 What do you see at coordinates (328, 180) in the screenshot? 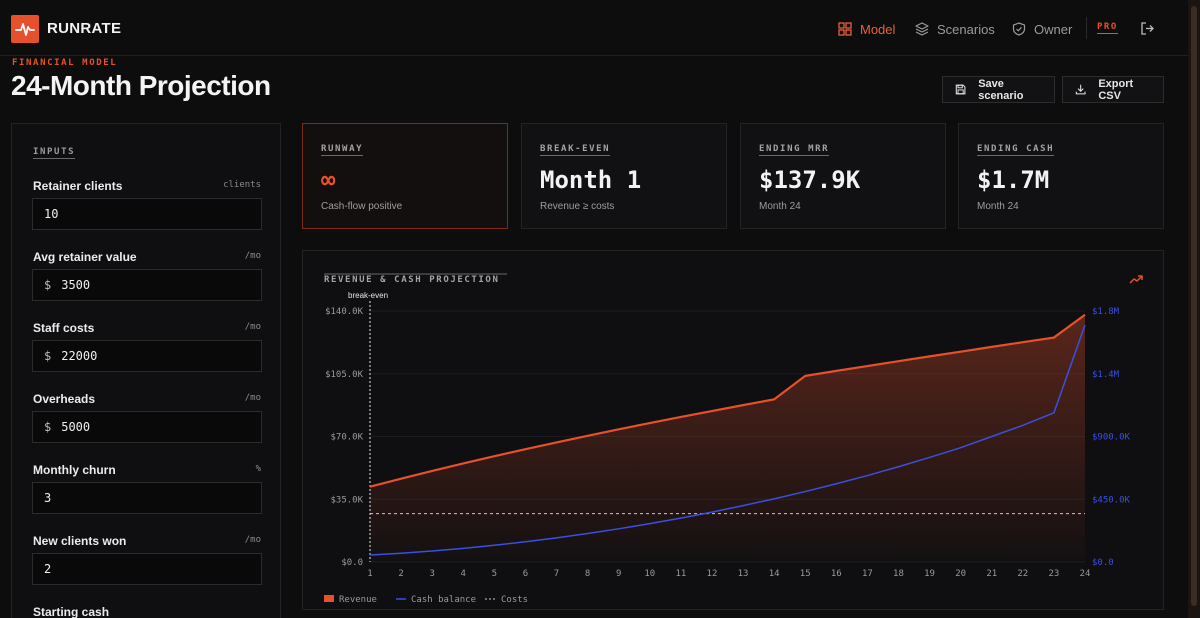
I see `runway-value: ∞` at bounding box center [328, 180].